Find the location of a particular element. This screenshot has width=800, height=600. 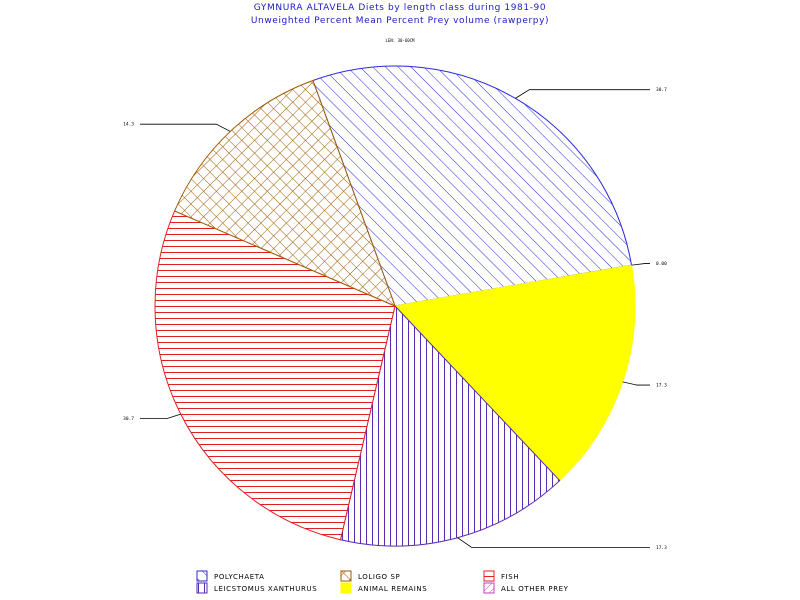

legend-swatch-polychaeta is located at coordinates (202, 576).